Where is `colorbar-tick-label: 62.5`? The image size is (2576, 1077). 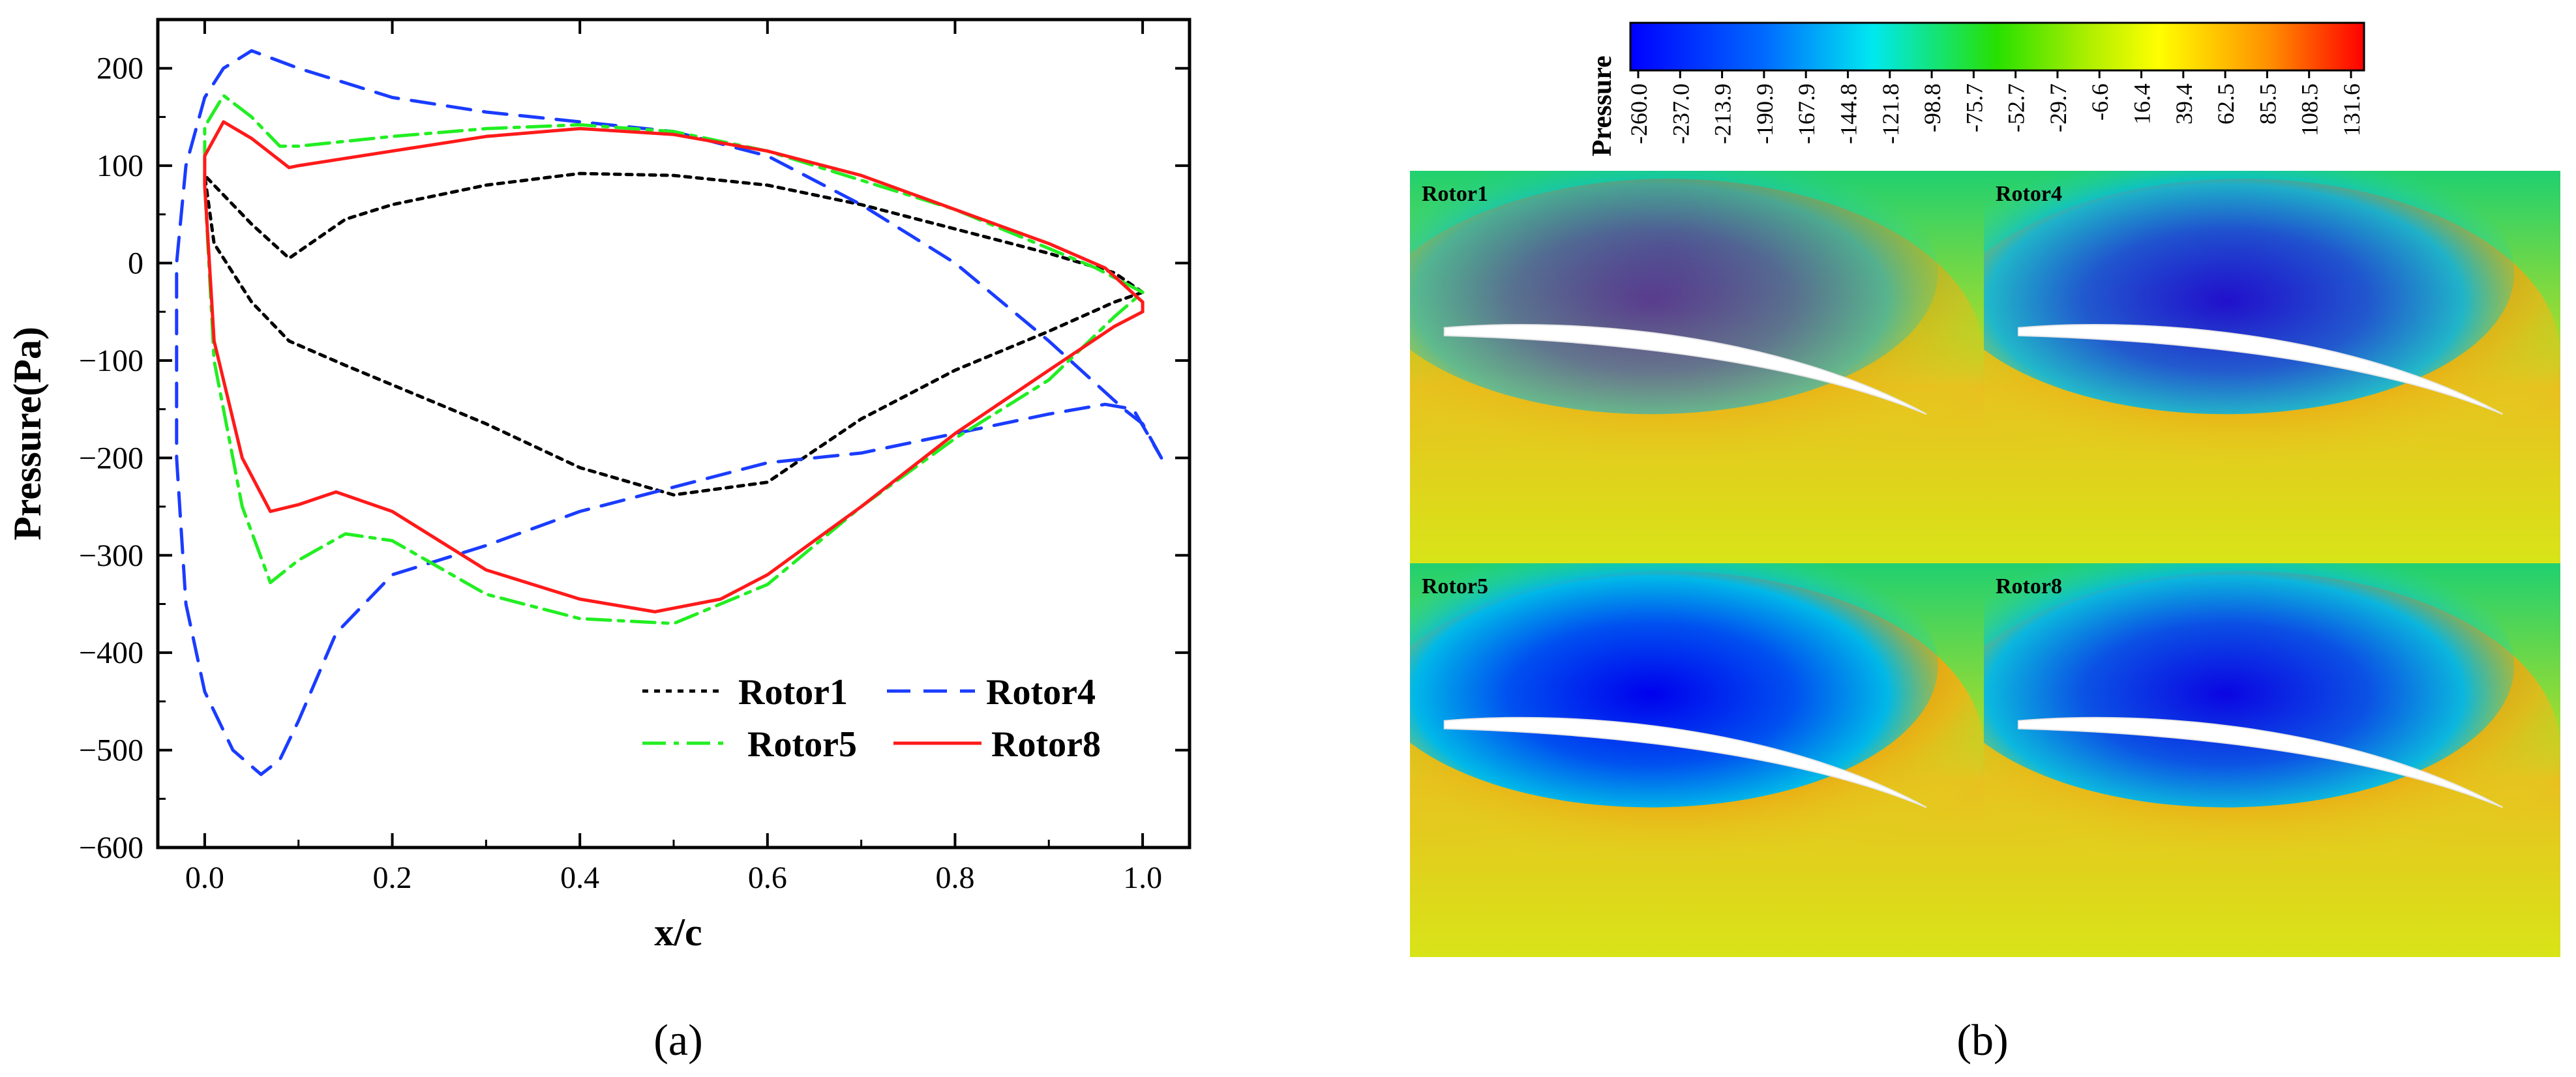
colorbar-tick-label: 62.5 is located at coordinates (2226, 104).